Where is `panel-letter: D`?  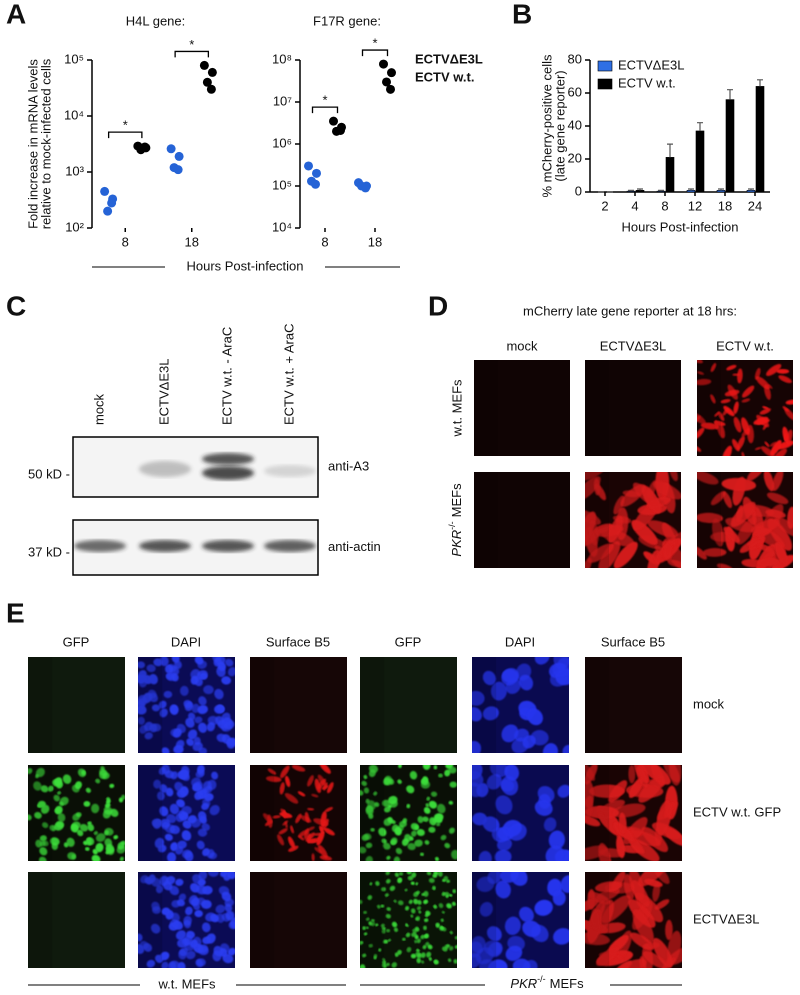
panel-letter: D is located at coordinates (438, 305).